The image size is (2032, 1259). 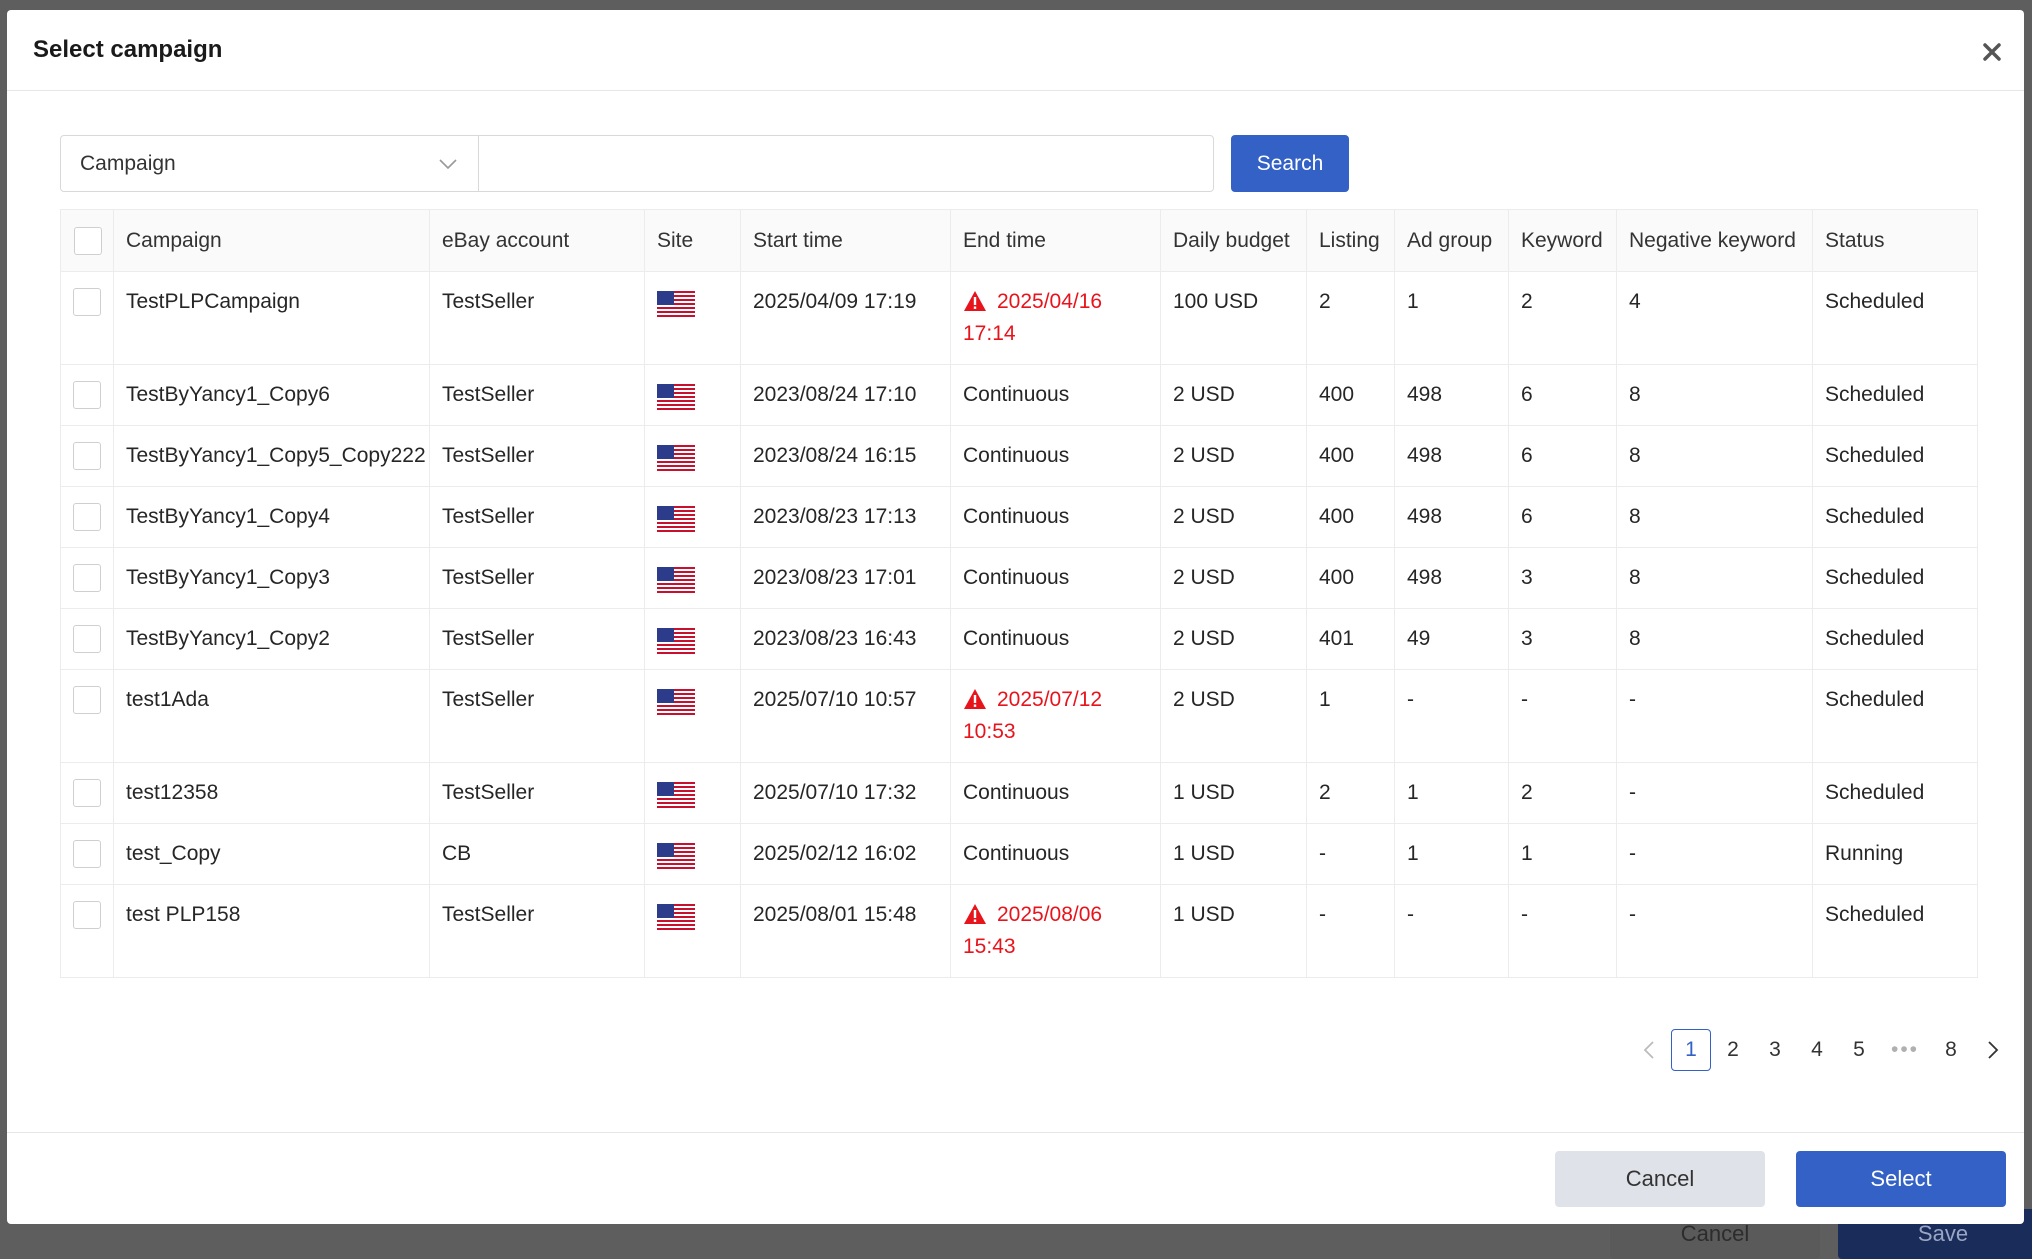 What do you see at coordinates (846, 163) in the screenshot?
I see `search-input` at bounding box center [846, 163].